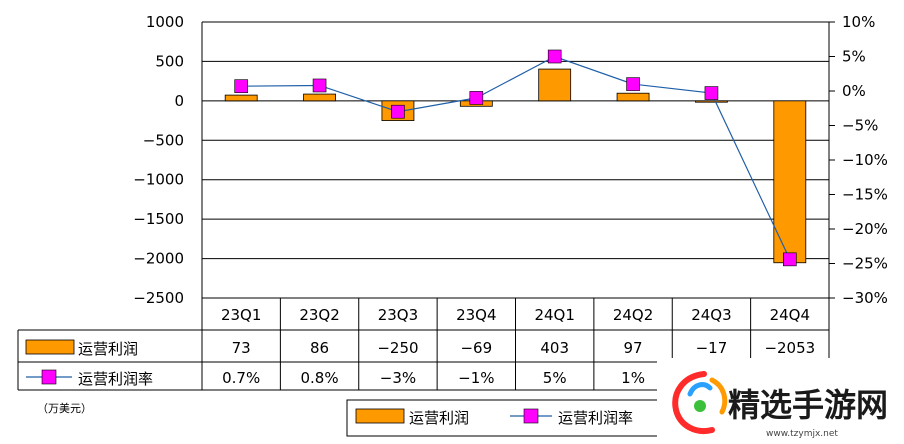  Describe the element at coordinates (865, 160) in the screenshot. I see `right-tick-label: −10%` at that location.